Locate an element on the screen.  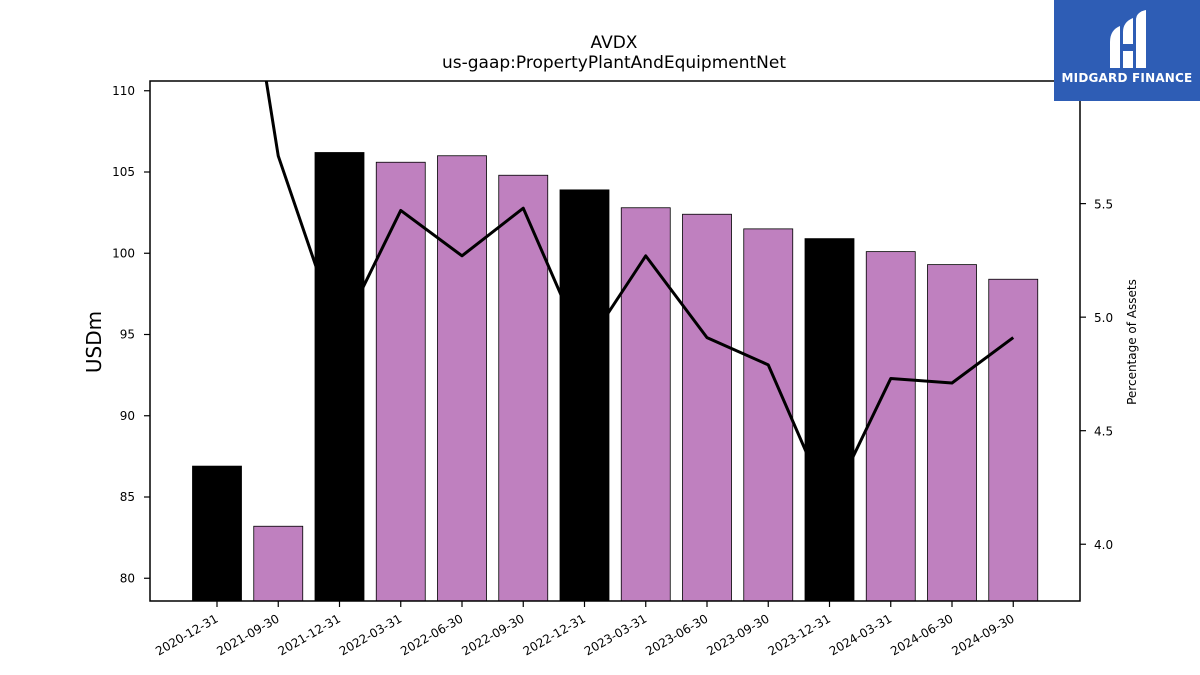
x-tick-label: 2020-12-31 is located at coordinates (186, 634).